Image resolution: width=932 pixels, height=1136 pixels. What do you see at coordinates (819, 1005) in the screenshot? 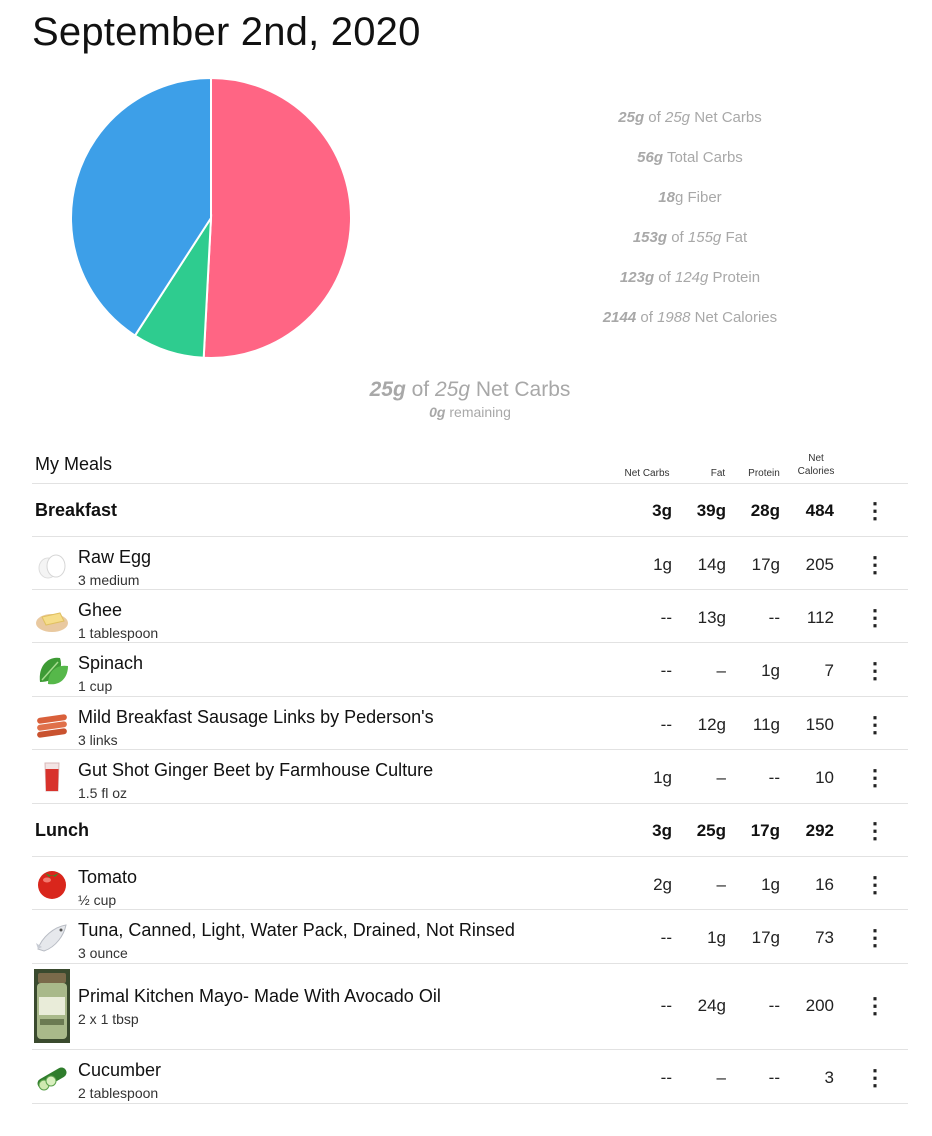
I see `food-calories: 200` at bounding box center [819, 1005].